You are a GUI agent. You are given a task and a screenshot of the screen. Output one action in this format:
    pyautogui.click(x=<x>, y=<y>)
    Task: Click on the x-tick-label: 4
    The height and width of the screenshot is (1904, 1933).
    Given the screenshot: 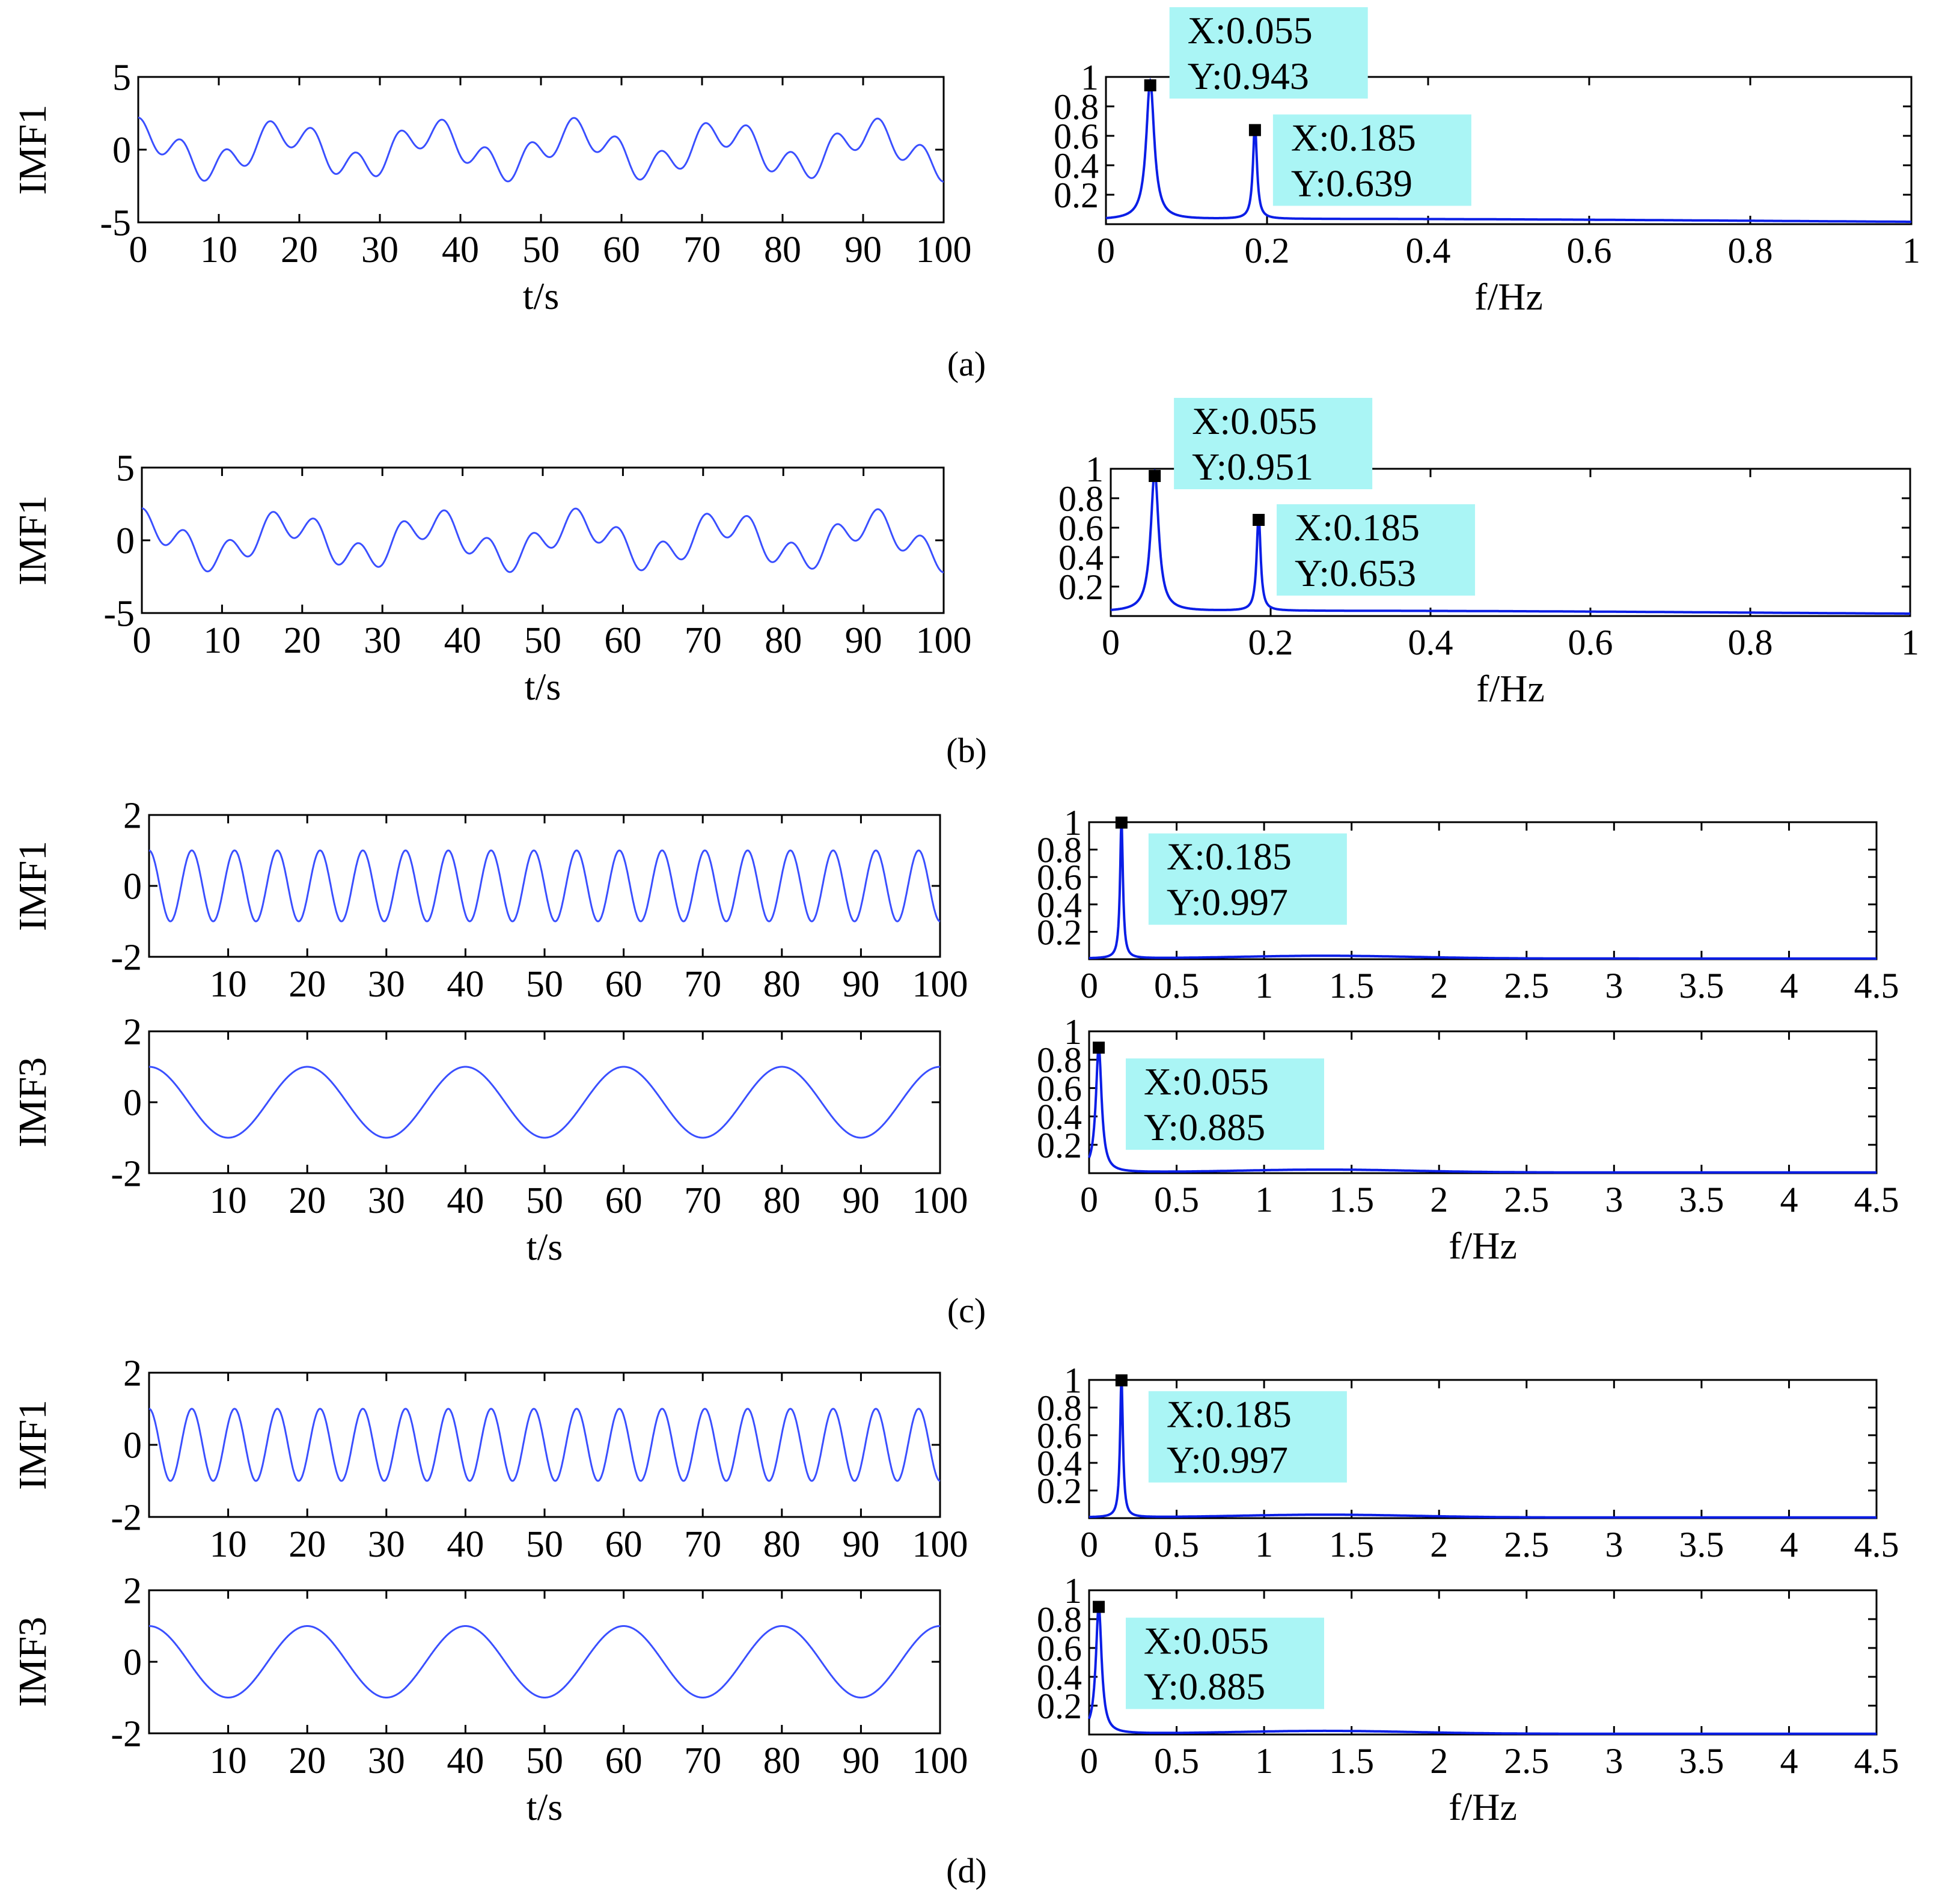 What is the action you would take?
    pyautogui.click(x=1789, y=986)
    